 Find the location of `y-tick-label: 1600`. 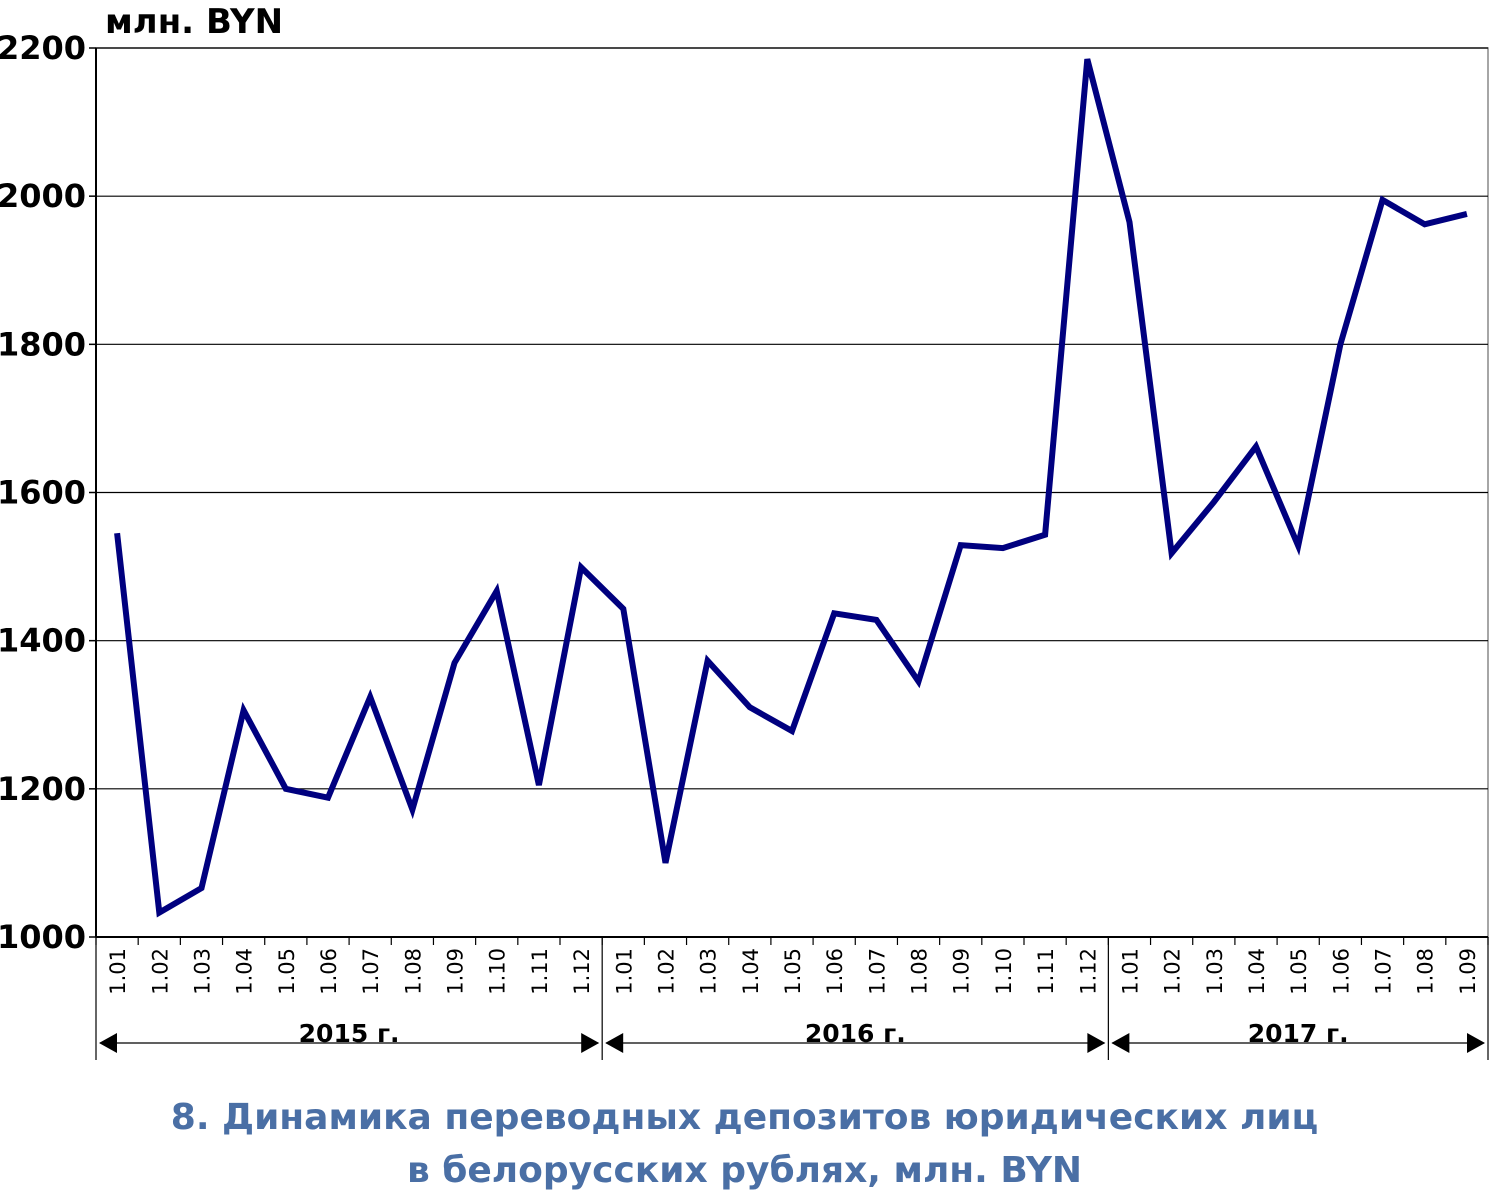

y-tick-label: 1600 is located at coordinates (43, 493).